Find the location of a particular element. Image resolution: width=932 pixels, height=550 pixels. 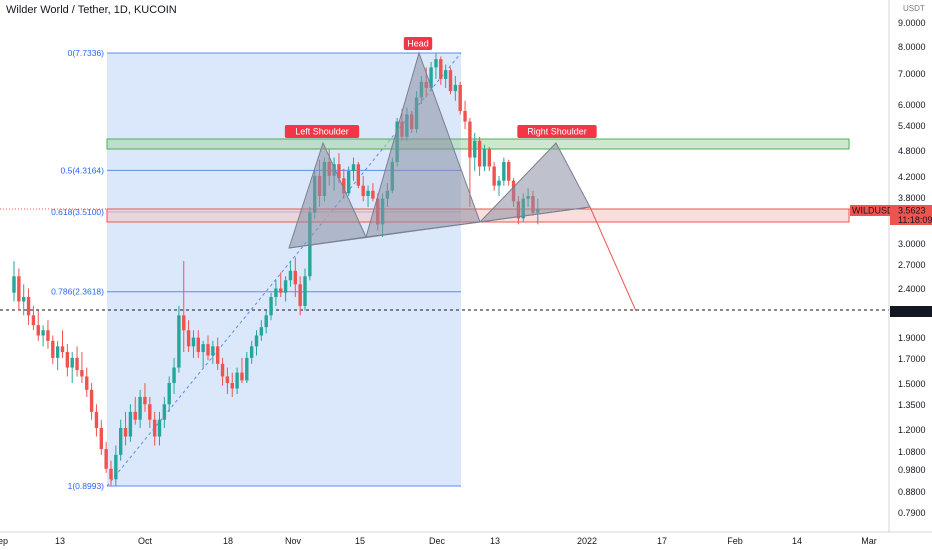

price-tick-label: 1.9000 is located at coordinates (912, 338).